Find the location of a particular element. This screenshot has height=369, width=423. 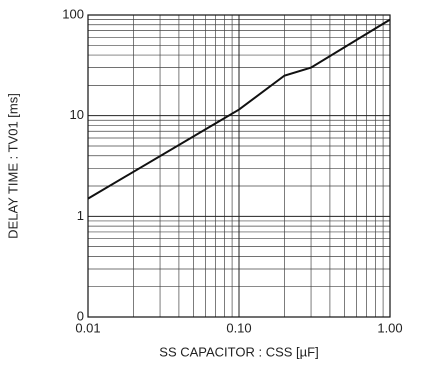

y-tick-label: 1 is located at coordinates (80, 215).